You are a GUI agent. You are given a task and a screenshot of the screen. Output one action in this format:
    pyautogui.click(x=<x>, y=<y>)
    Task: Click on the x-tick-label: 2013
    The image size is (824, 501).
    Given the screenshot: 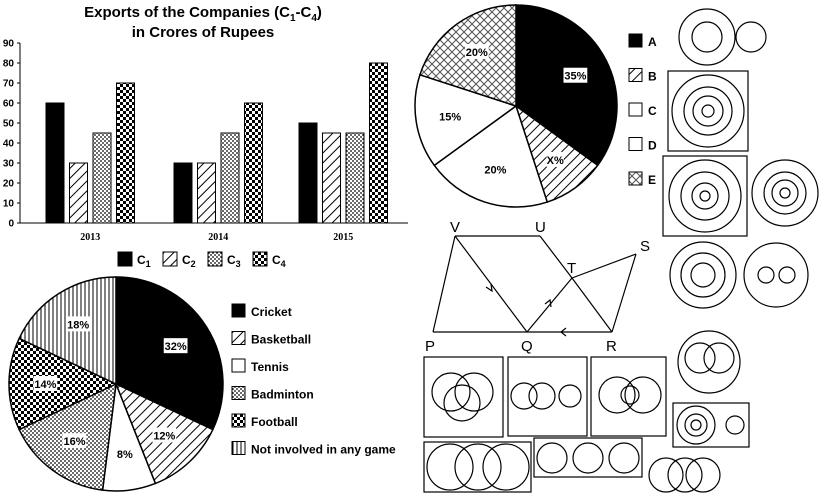 What is the action you would take?
    pyautogui.click(x=90, y=237)
    